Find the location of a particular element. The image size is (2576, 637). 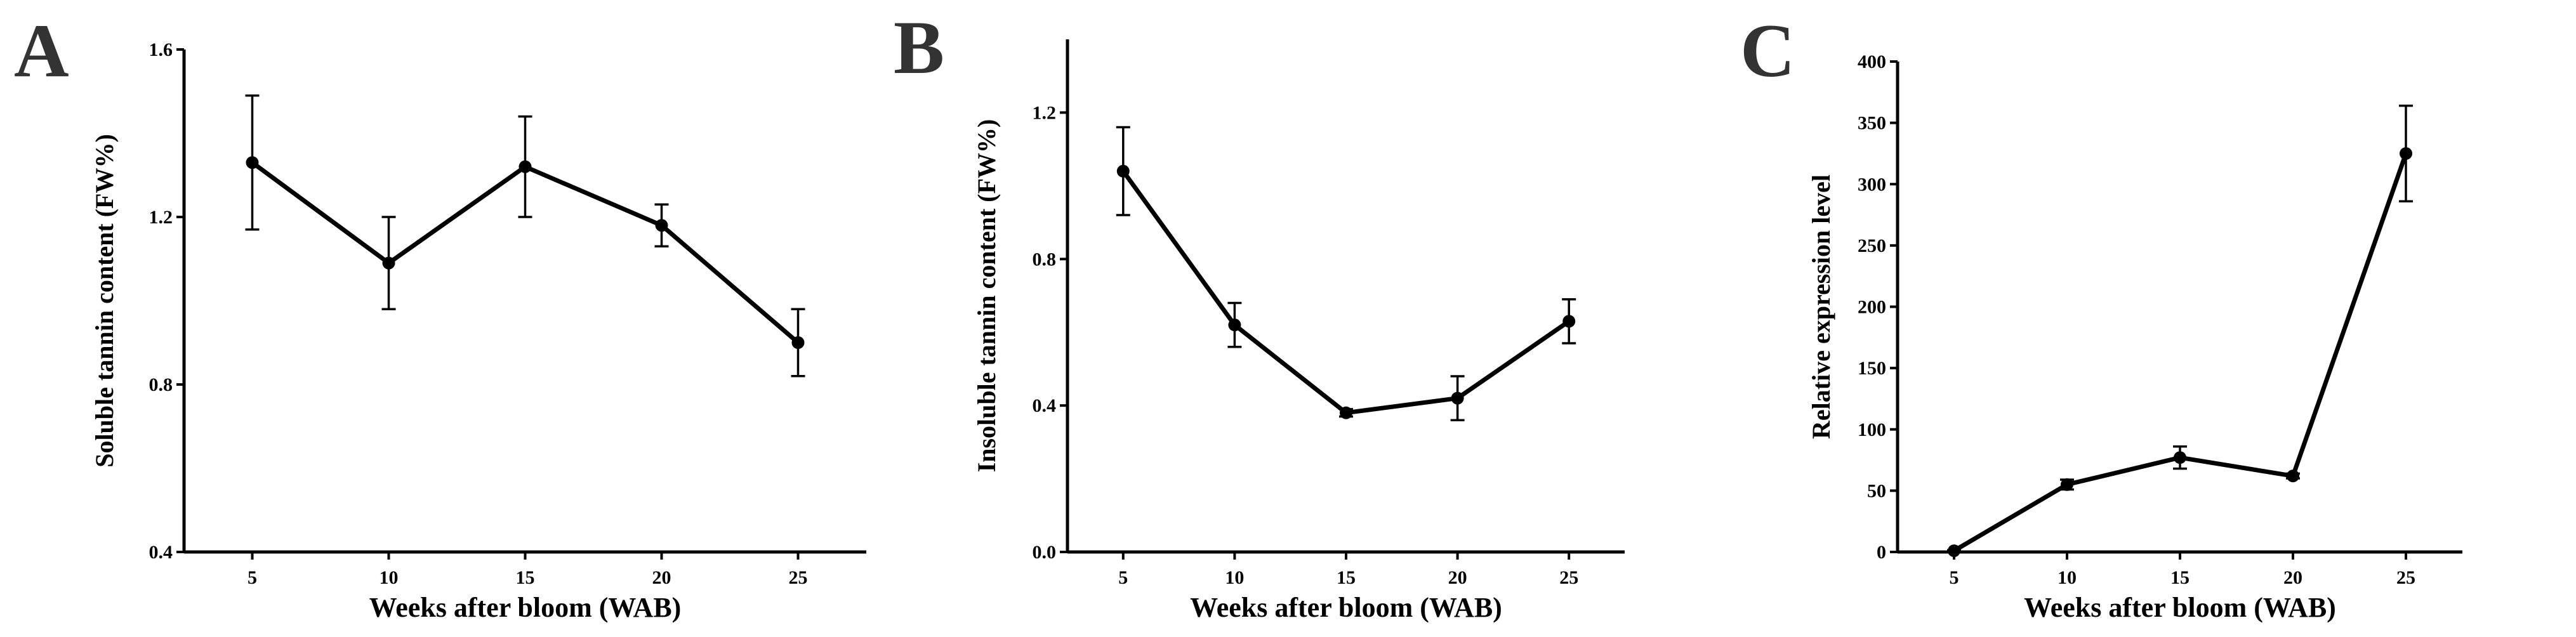

panel-a-x-tick-label: 20 is located at coordinates (661, 577).